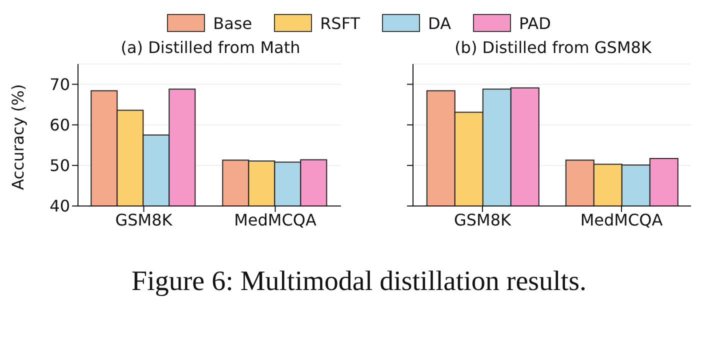 The image size is (718, 339). What do you see at coordinates (211, 48) in the screenshot?
I see `chart-title: (a) Distilled from Math` at bounding box center [211, 48].